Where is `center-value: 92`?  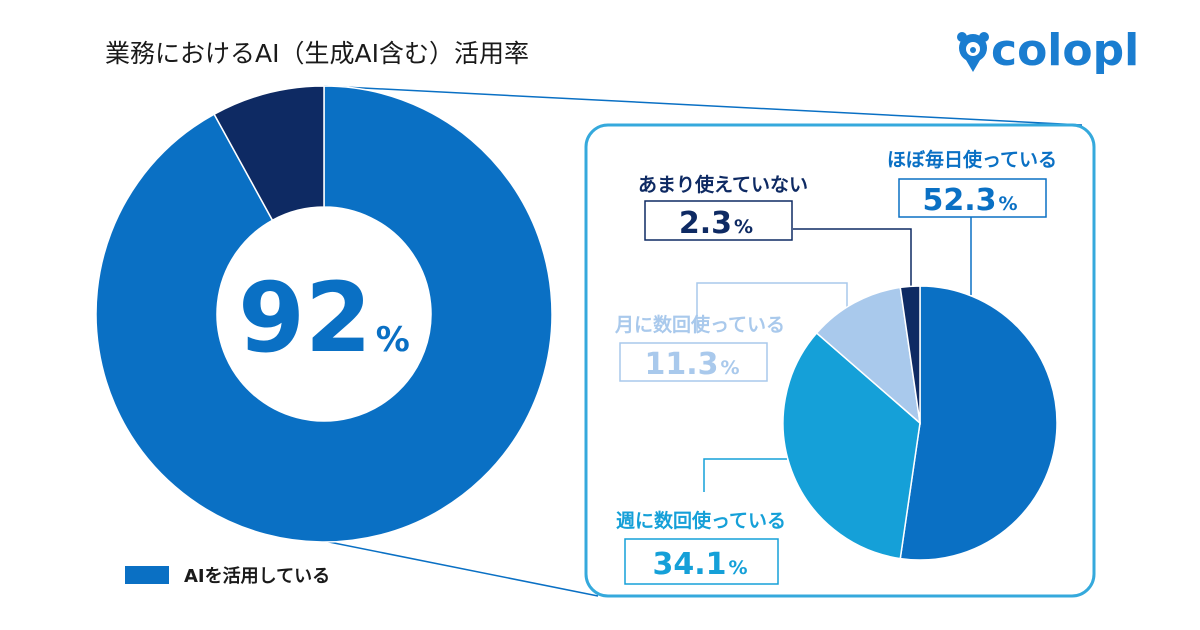 center-value: 92 is located at coordinates (305, 318).